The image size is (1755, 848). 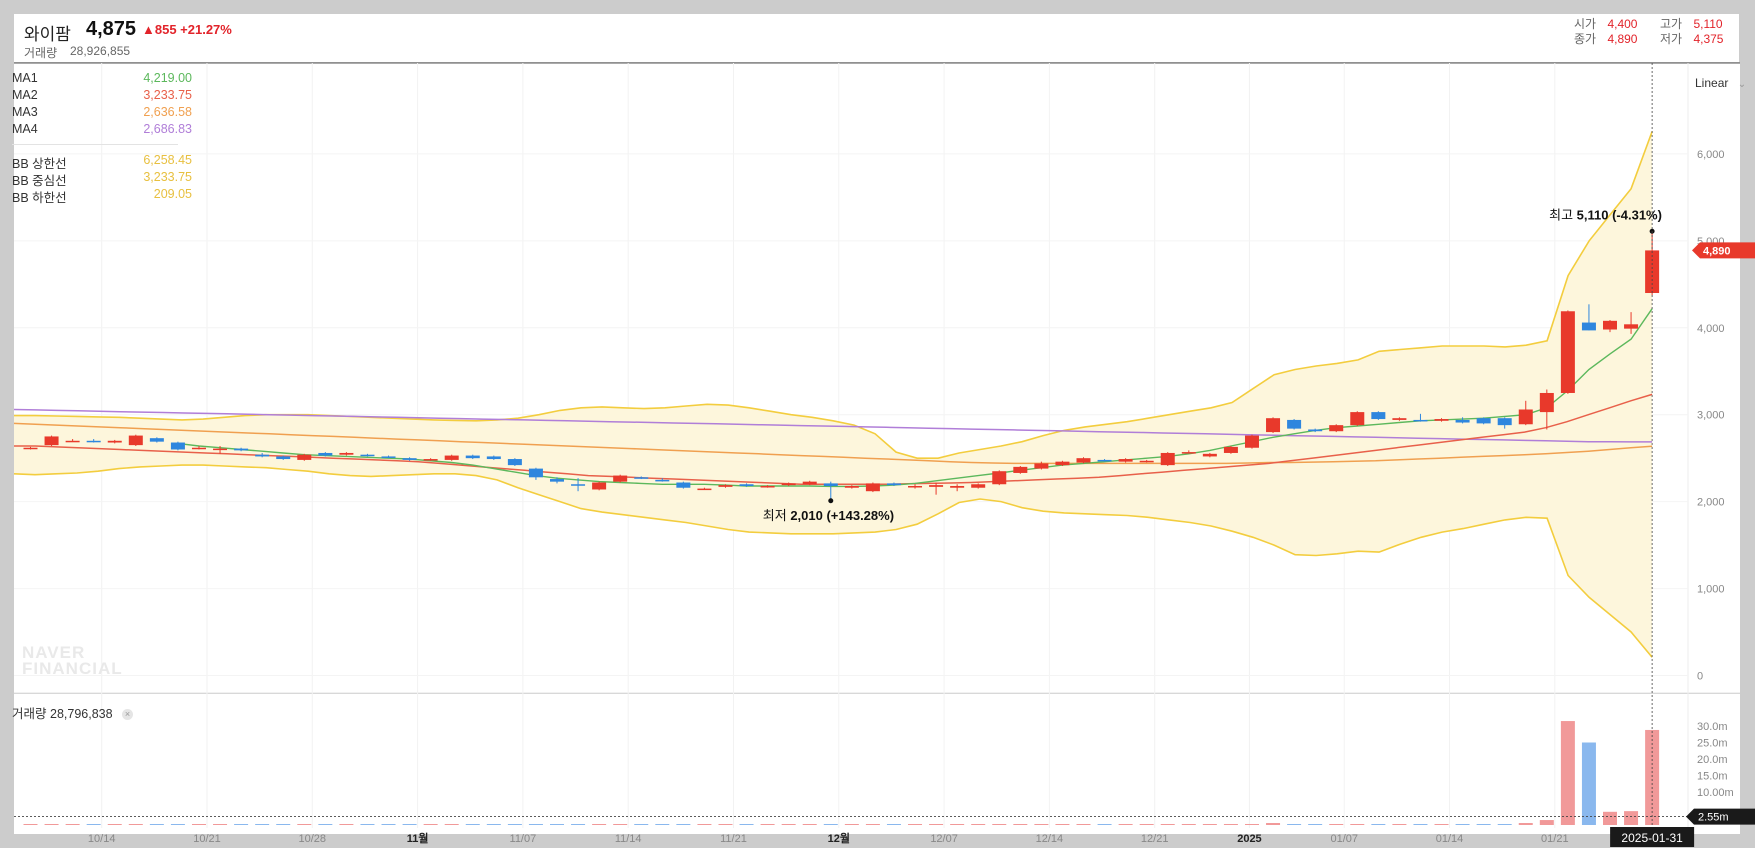 What do you see at coordinates (102, 129) in the screenshot?
I see `legend-ma4: MA4 2,686.83` at bounding box center [102, 129].